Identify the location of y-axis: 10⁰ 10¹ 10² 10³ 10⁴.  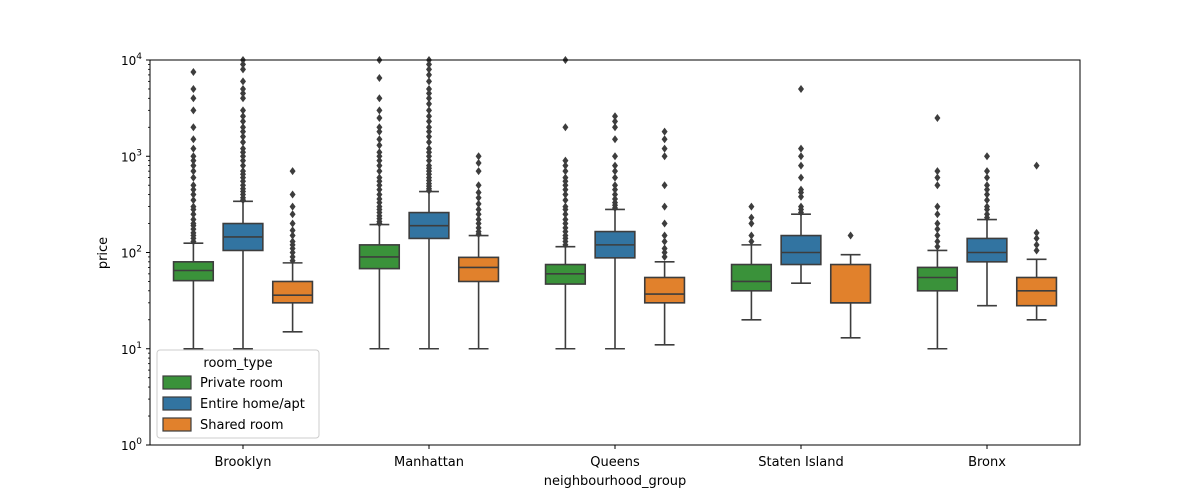
(135, 252).